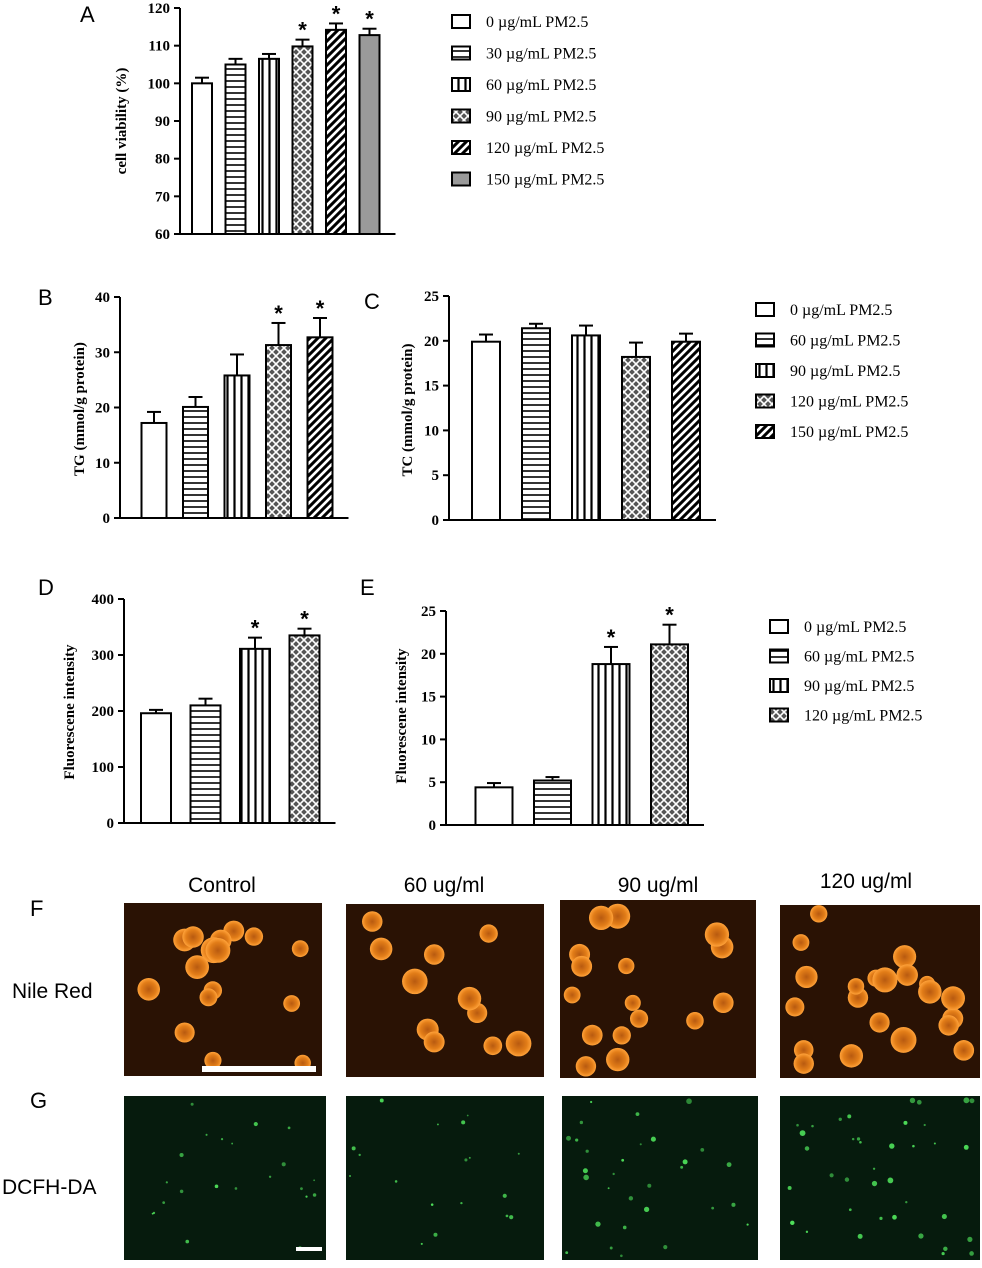 Image resolution: width=982 pixels, height=1268 pixels. I want to click on panel-letter-d: D, so click(46, 587).